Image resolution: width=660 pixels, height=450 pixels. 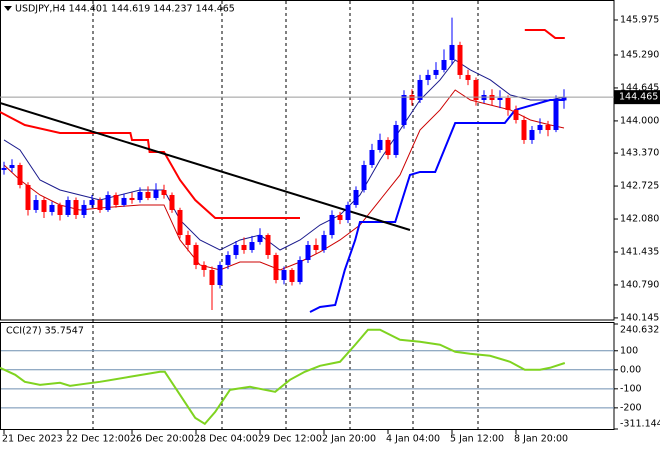 What do you see at coordinates (629, 350) in the screenshot?
I see `y-tick-label: 100` at bounding box center [629, 350].